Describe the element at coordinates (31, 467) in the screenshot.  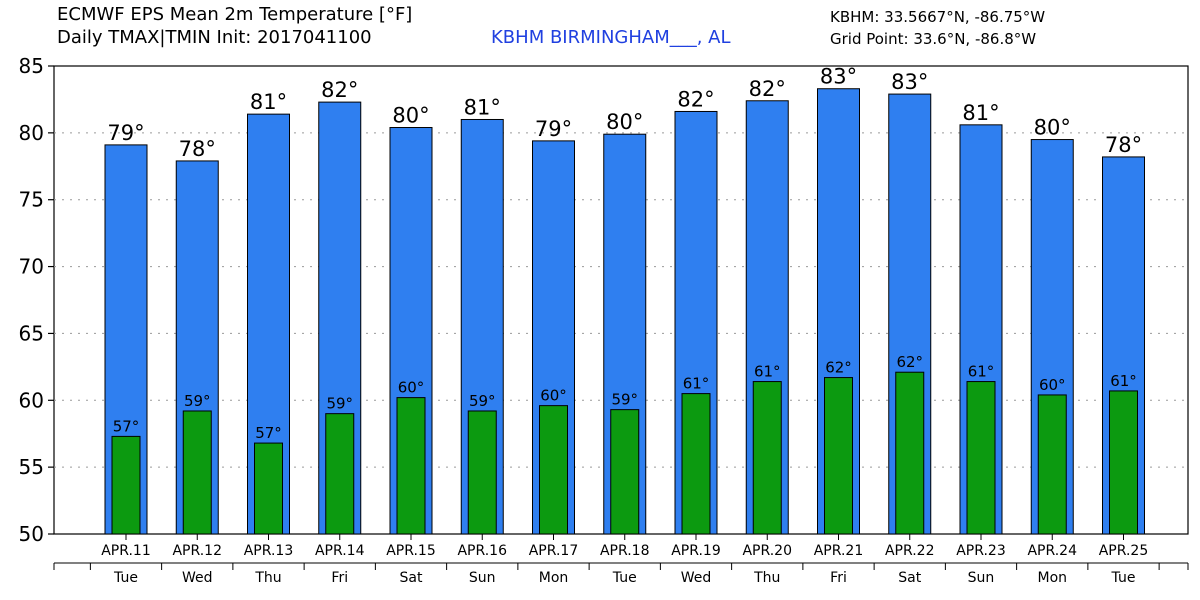
I see `y-tick-label: 55` at that location.